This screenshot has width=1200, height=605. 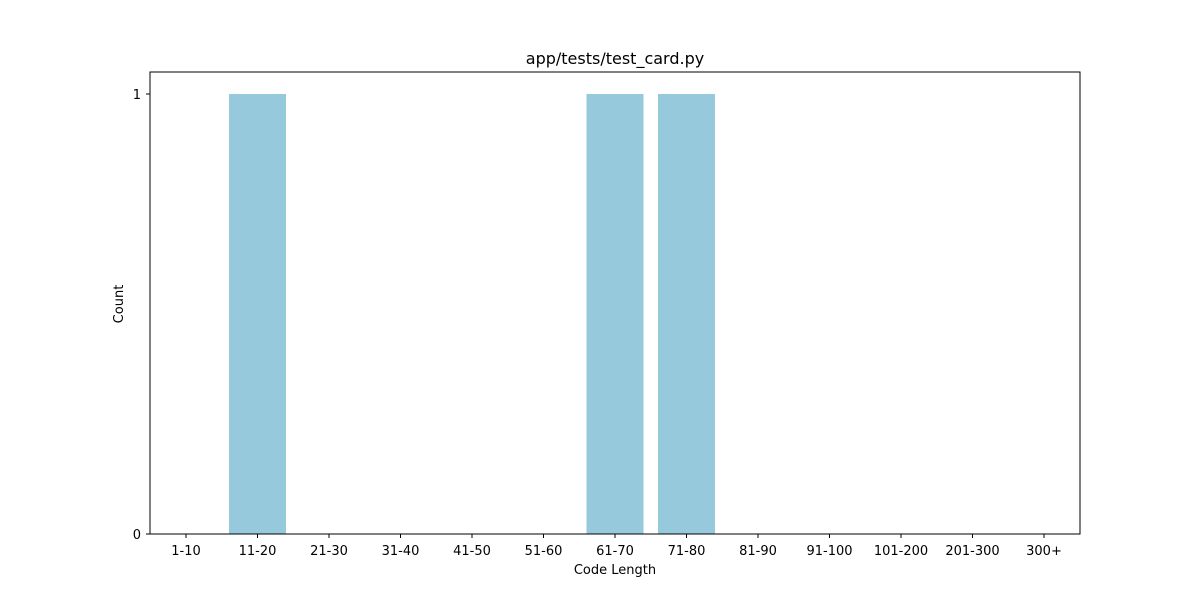 I want to click on x-tick-label: 31-40, so click(x=401, y=551).